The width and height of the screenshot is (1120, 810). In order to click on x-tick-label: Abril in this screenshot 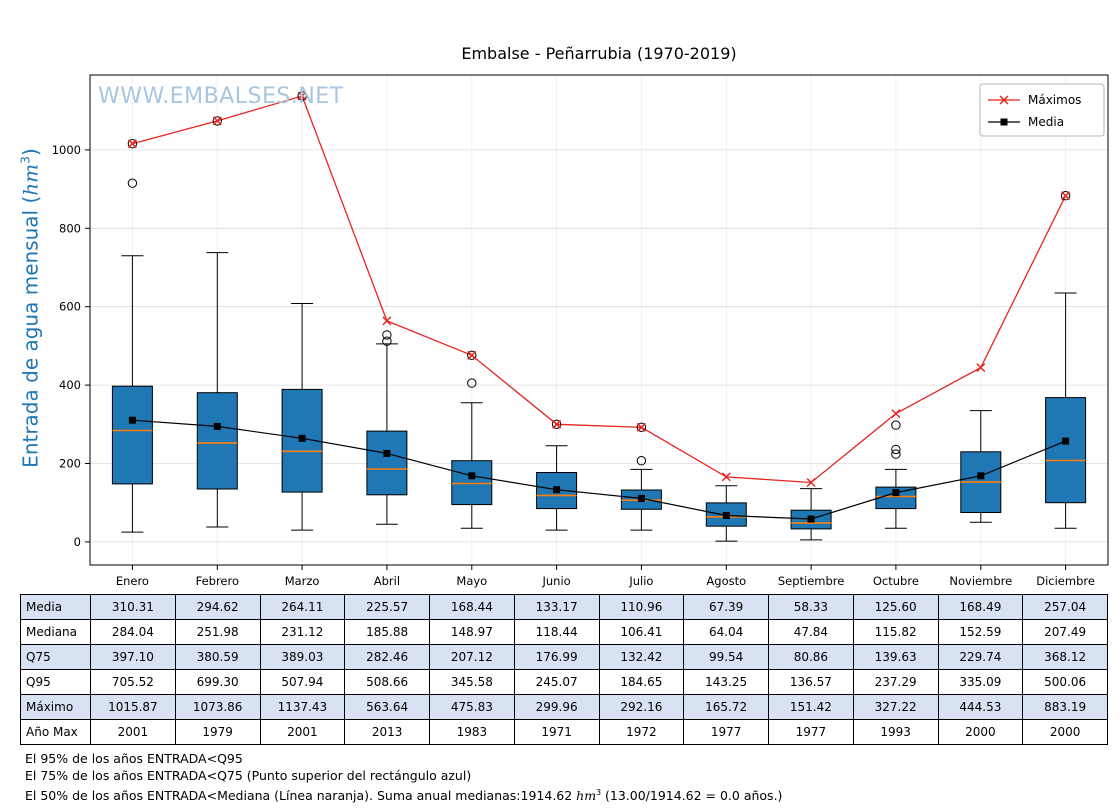, I will do `click(387, 581)`.